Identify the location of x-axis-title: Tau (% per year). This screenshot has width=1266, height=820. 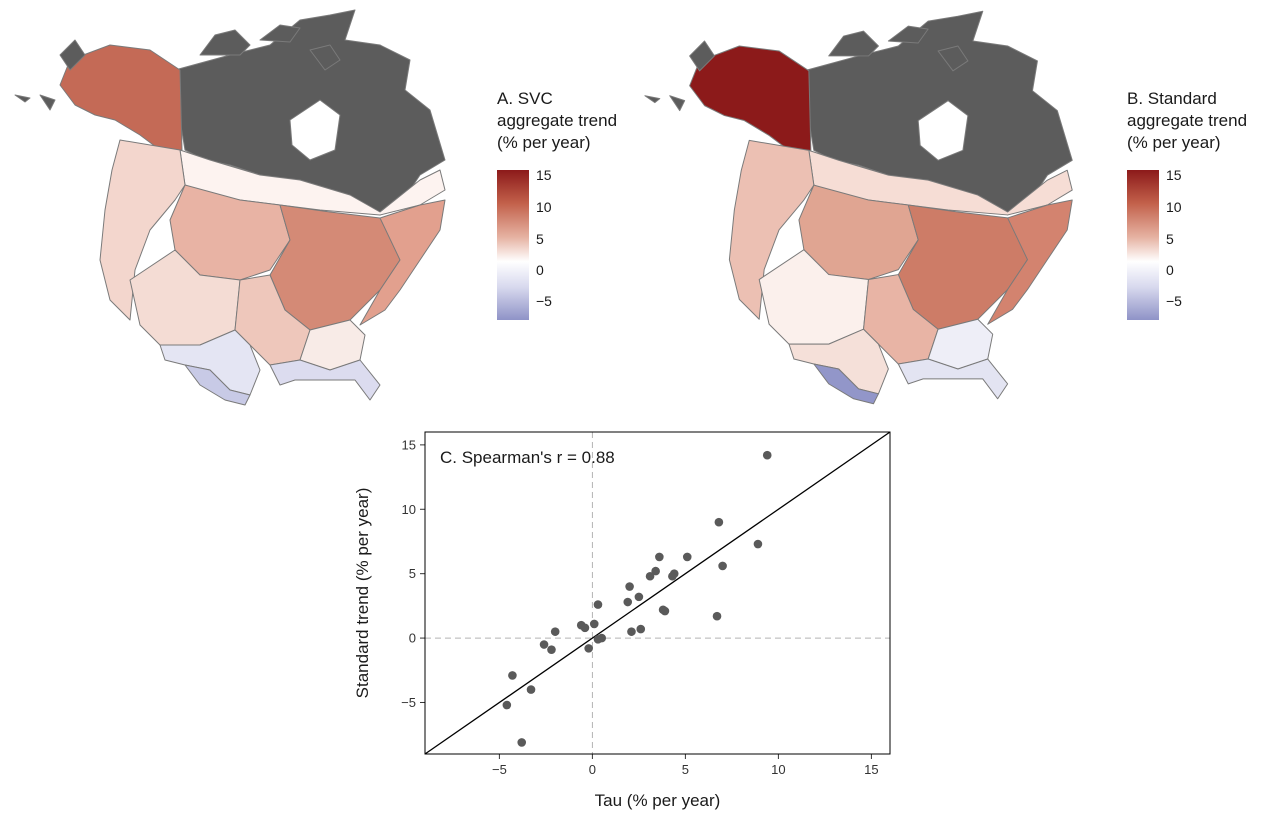
(658, 800).